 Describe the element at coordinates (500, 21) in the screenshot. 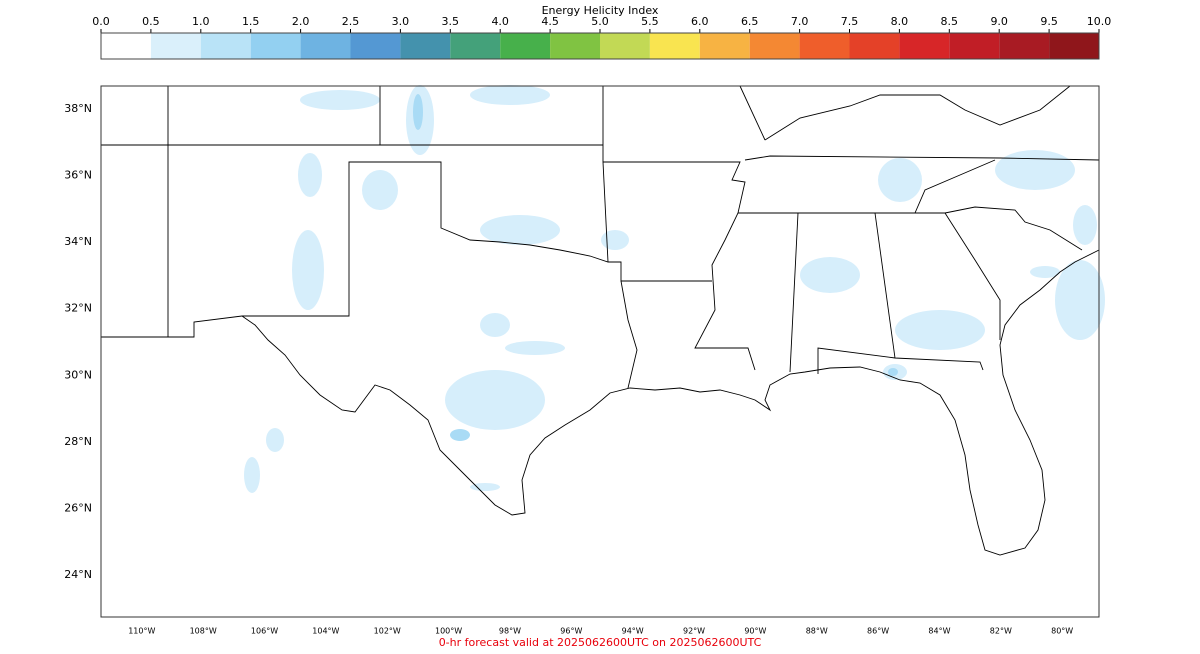

I see `colorbar-tick-label: 4.0` at that location.